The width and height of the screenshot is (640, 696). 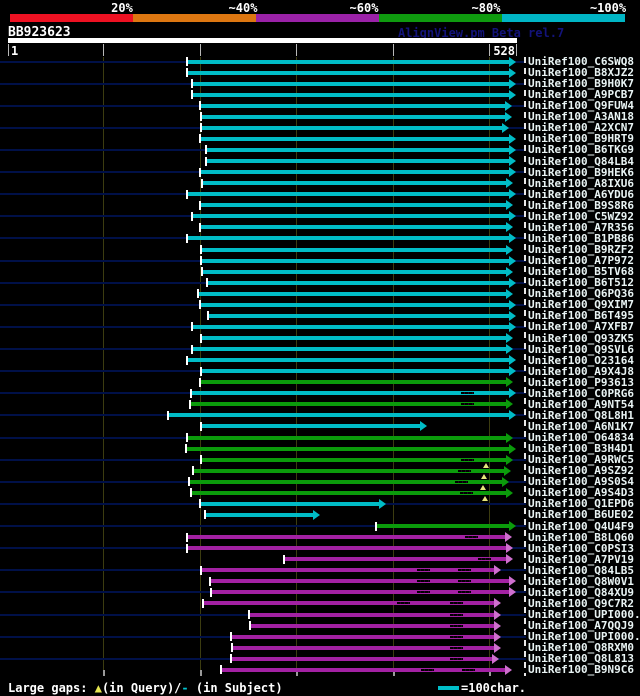 What do you see at coordinates (581, 393) in the screenshot?
I see `hit-label: UniRef100_C0PRG6` at bounding box center [581, 393].